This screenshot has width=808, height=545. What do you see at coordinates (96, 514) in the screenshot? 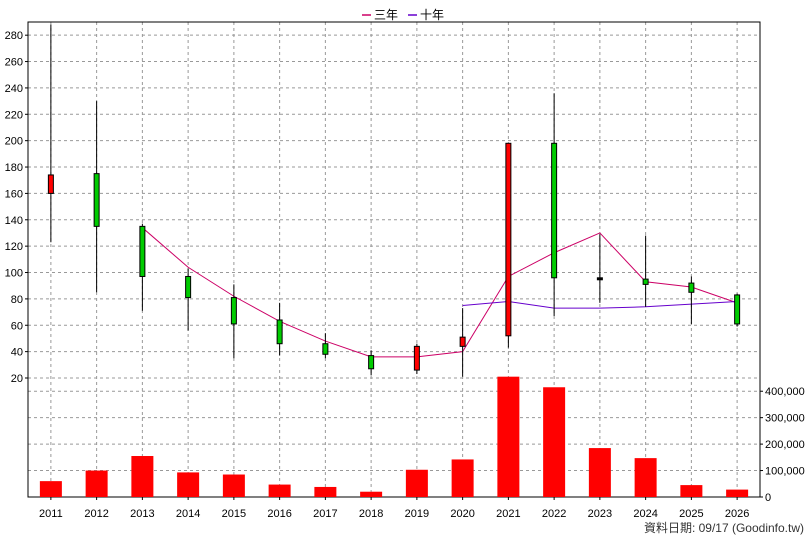
I see `year-tick-label: 2012` at bounding box center [96, 514].